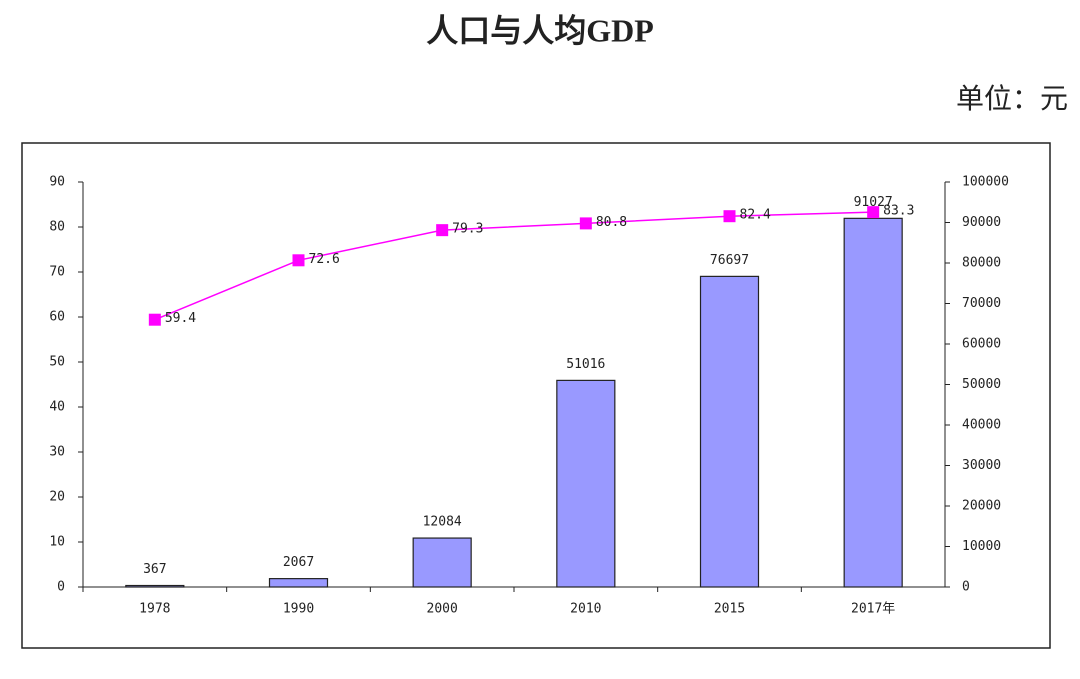  What do you see at coordinates (981, 425) in the screenshot?
I see `y2-tick-label: 40000` at bounding box center [981, 425].